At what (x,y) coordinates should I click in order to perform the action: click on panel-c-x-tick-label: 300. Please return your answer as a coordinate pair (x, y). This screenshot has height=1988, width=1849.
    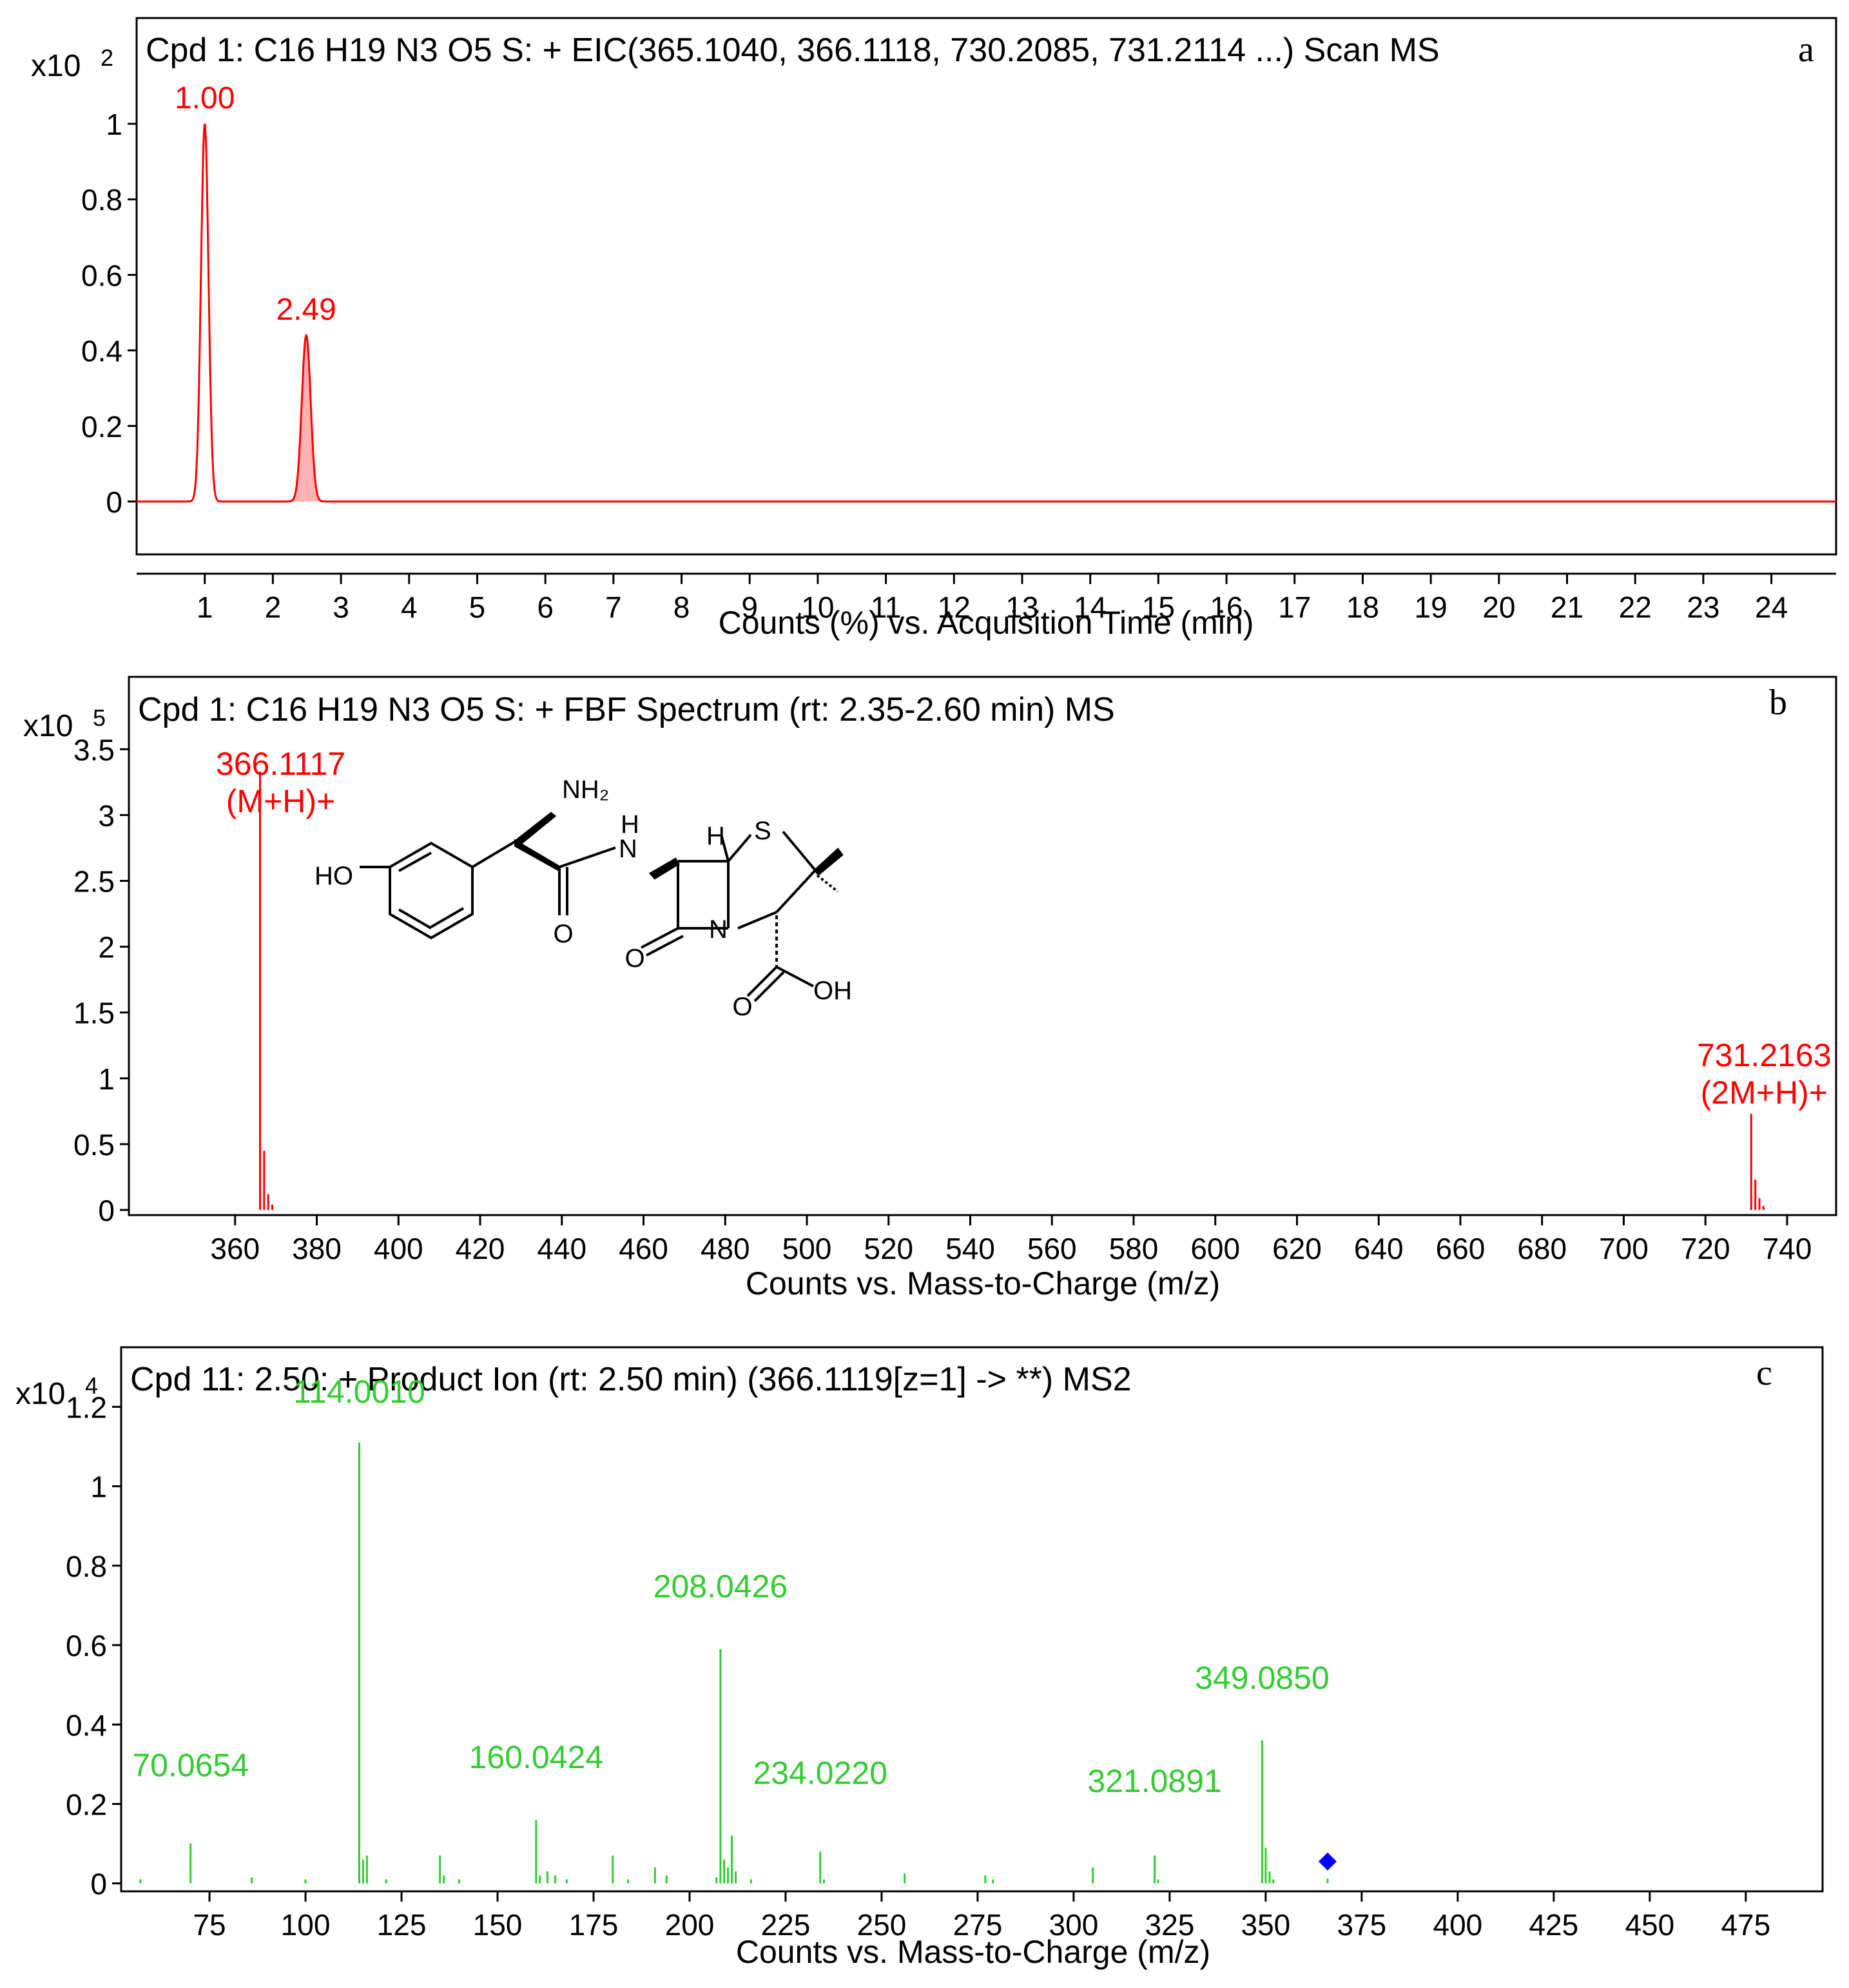
    Looking at the image, I should click on (1074, 1925).